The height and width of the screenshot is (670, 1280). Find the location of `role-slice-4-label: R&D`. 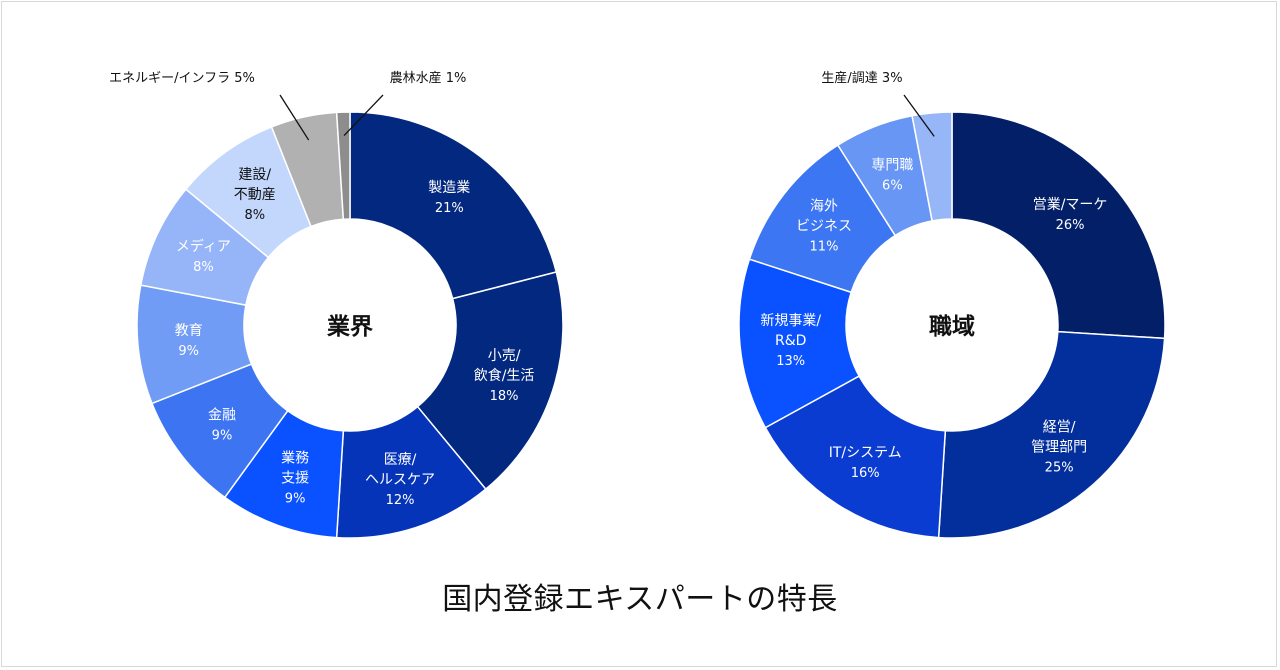

role-slice-4-label: R&D is located at coordinates (790, 341).